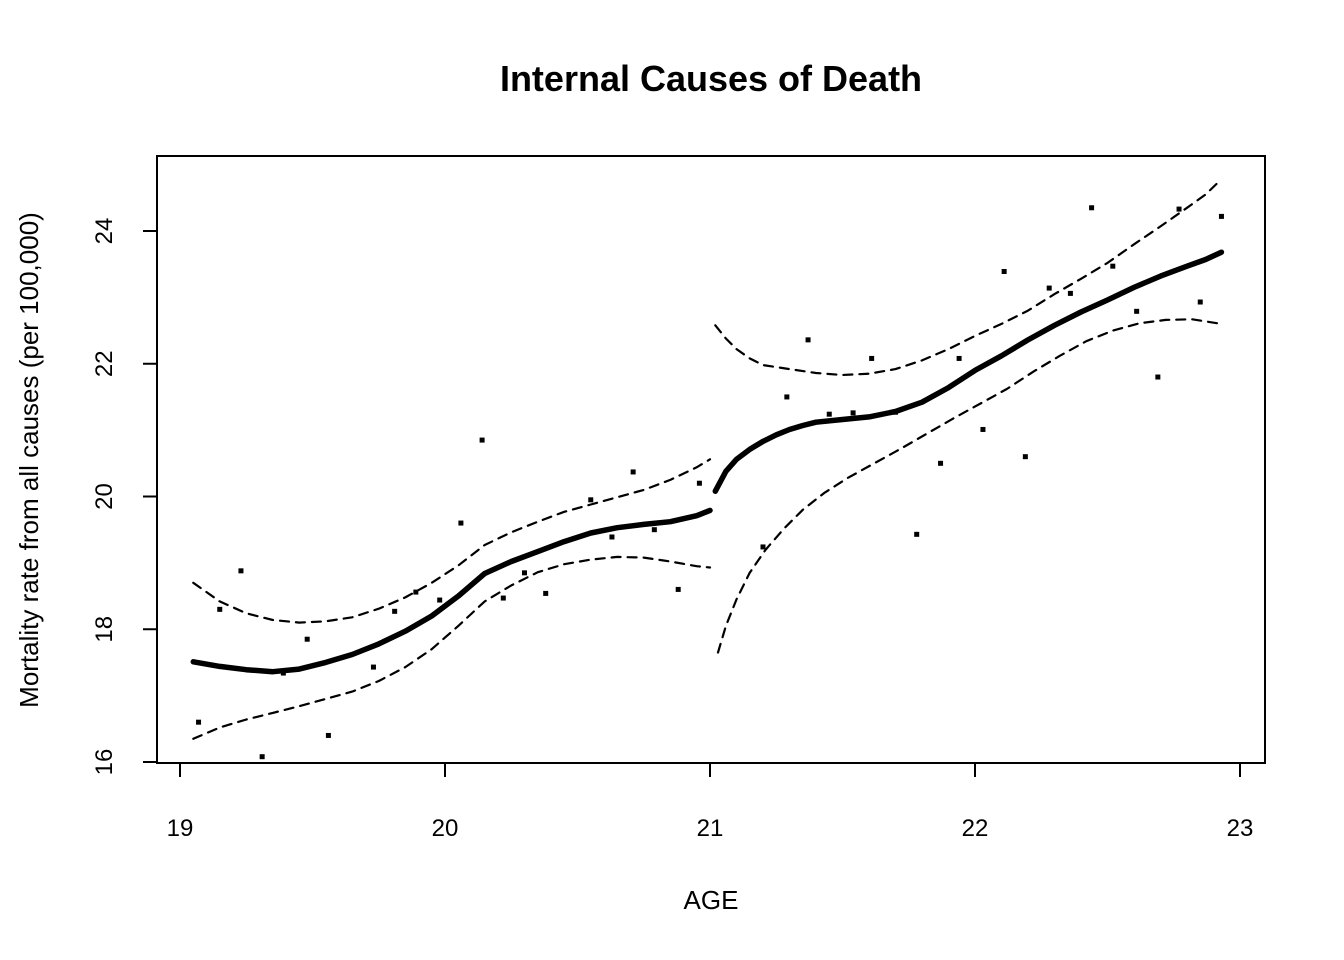  Describe the element at coordinates (445, 828) in the screenshot. I see `x-tick-label: 20` at that location.